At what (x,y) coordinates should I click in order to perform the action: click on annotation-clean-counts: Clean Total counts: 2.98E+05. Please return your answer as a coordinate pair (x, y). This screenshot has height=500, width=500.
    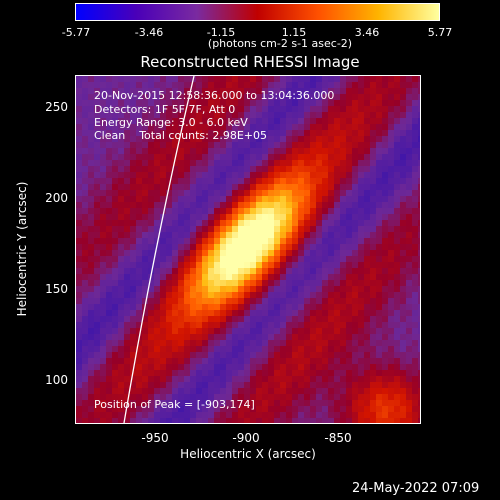
    Looking at the image, I should click on (181, 135).